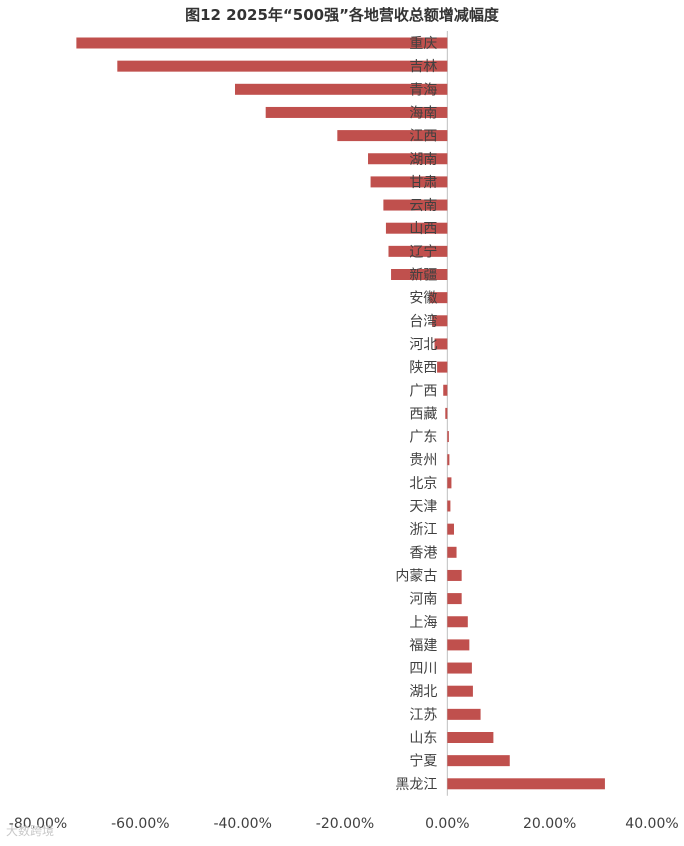 This screenshot has width=684, height=846. Describe the element at coordinates (423, 44) in the screenshot. I see `category-label: 重庆` at that location.